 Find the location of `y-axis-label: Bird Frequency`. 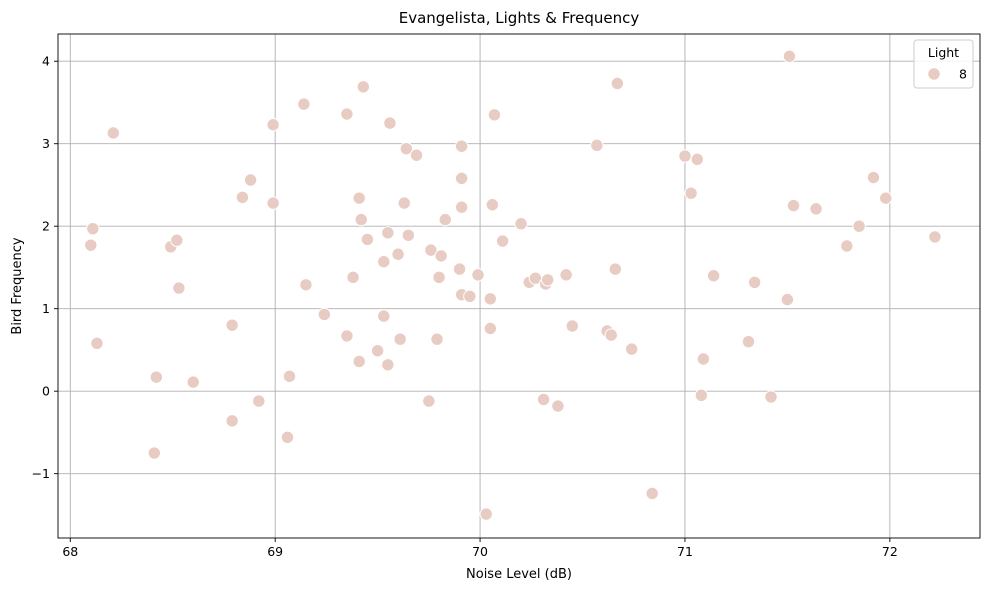

y-axis-label: Bird Frequency is located at coordinates (17, 285).